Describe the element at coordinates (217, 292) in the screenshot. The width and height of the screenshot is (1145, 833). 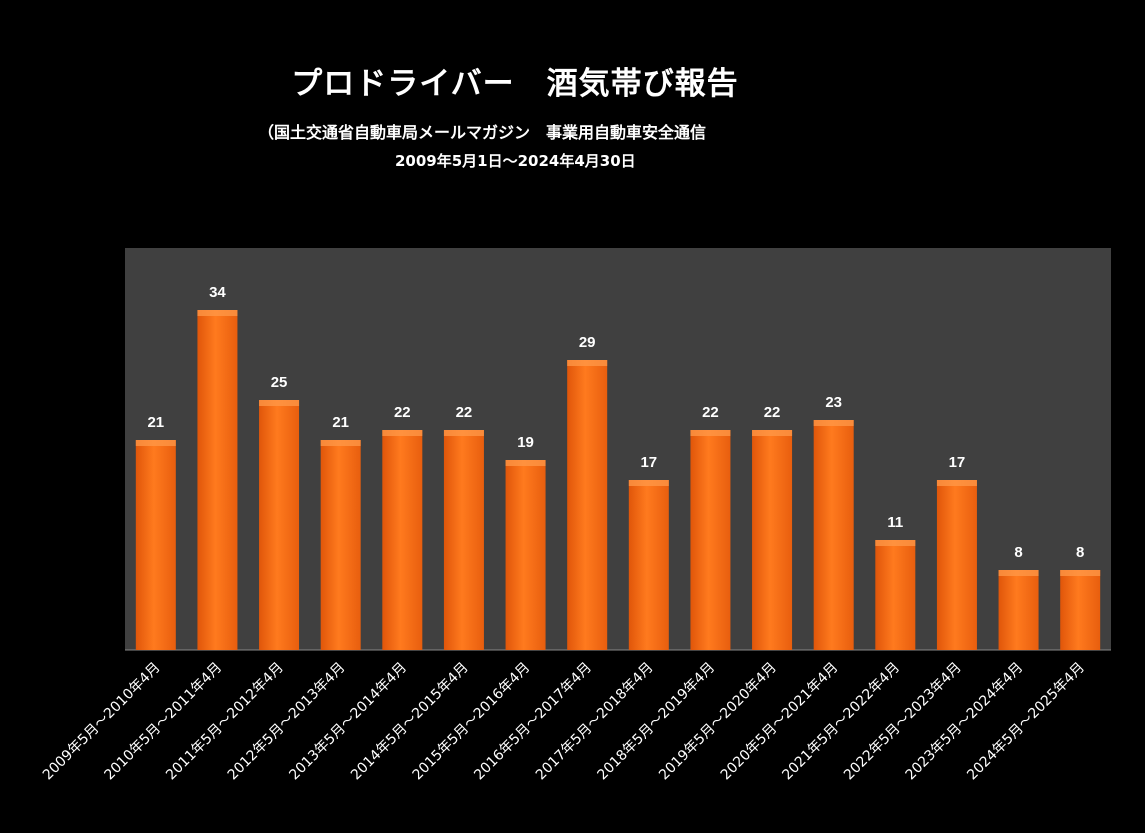
I see `data-label-1: 34` at that location.